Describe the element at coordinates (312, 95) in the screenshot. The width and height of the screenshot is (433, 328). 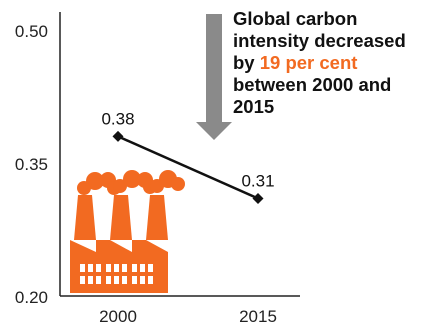
I see `headline-text-after: between 2000 and 2015` at that location.